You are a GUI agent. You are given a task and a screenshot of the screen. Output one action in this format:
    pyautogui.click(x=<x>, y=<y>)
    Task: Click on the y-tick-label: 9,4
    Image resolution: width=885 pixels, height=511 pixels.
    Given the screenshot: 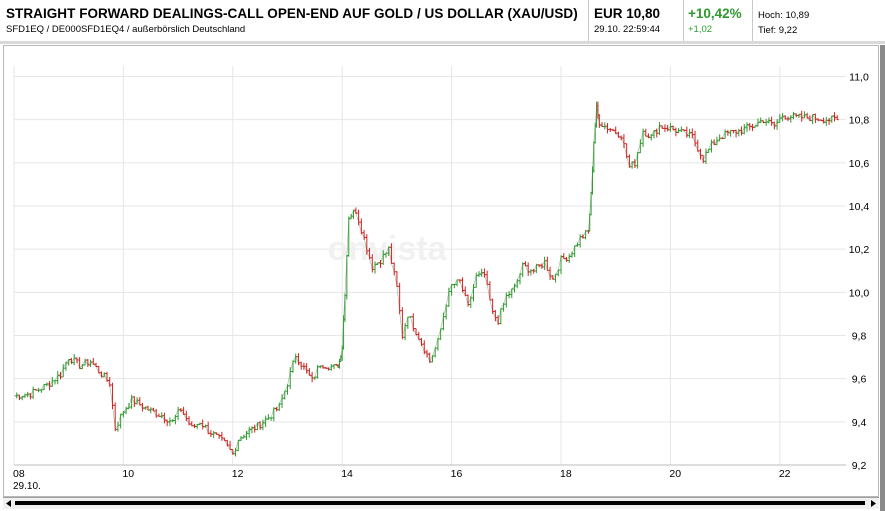 What is the action you would take?
    pyautogui.click(x=859, y=423)
    